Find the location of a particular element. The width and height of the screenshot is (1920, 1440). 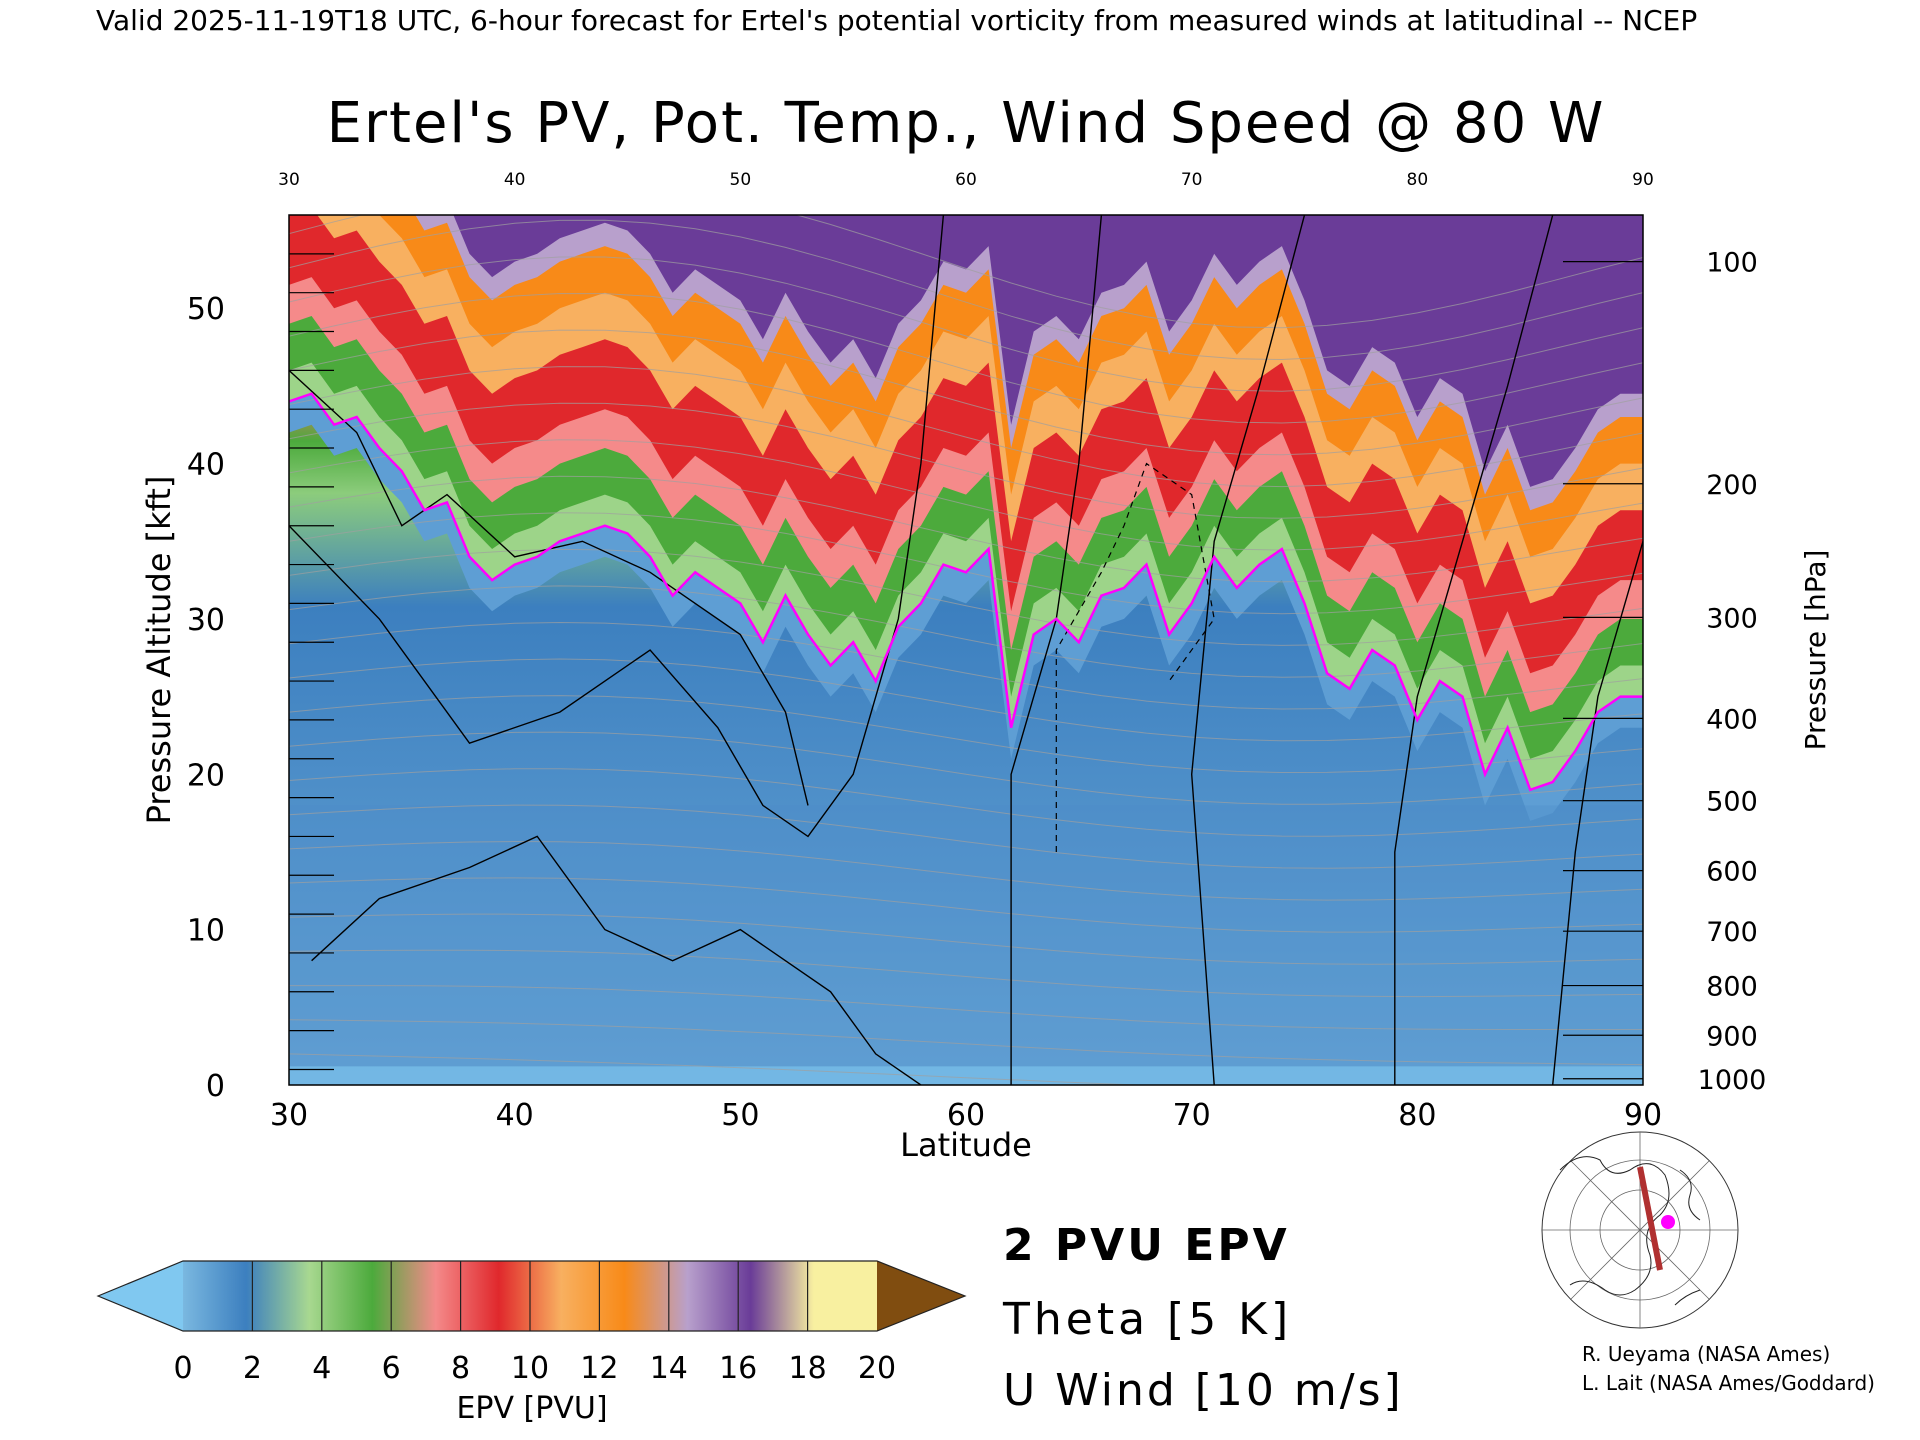

credit-line-2: L. Lait (NASA Ames/Goddard) is located at coordinates (1728, 1383).